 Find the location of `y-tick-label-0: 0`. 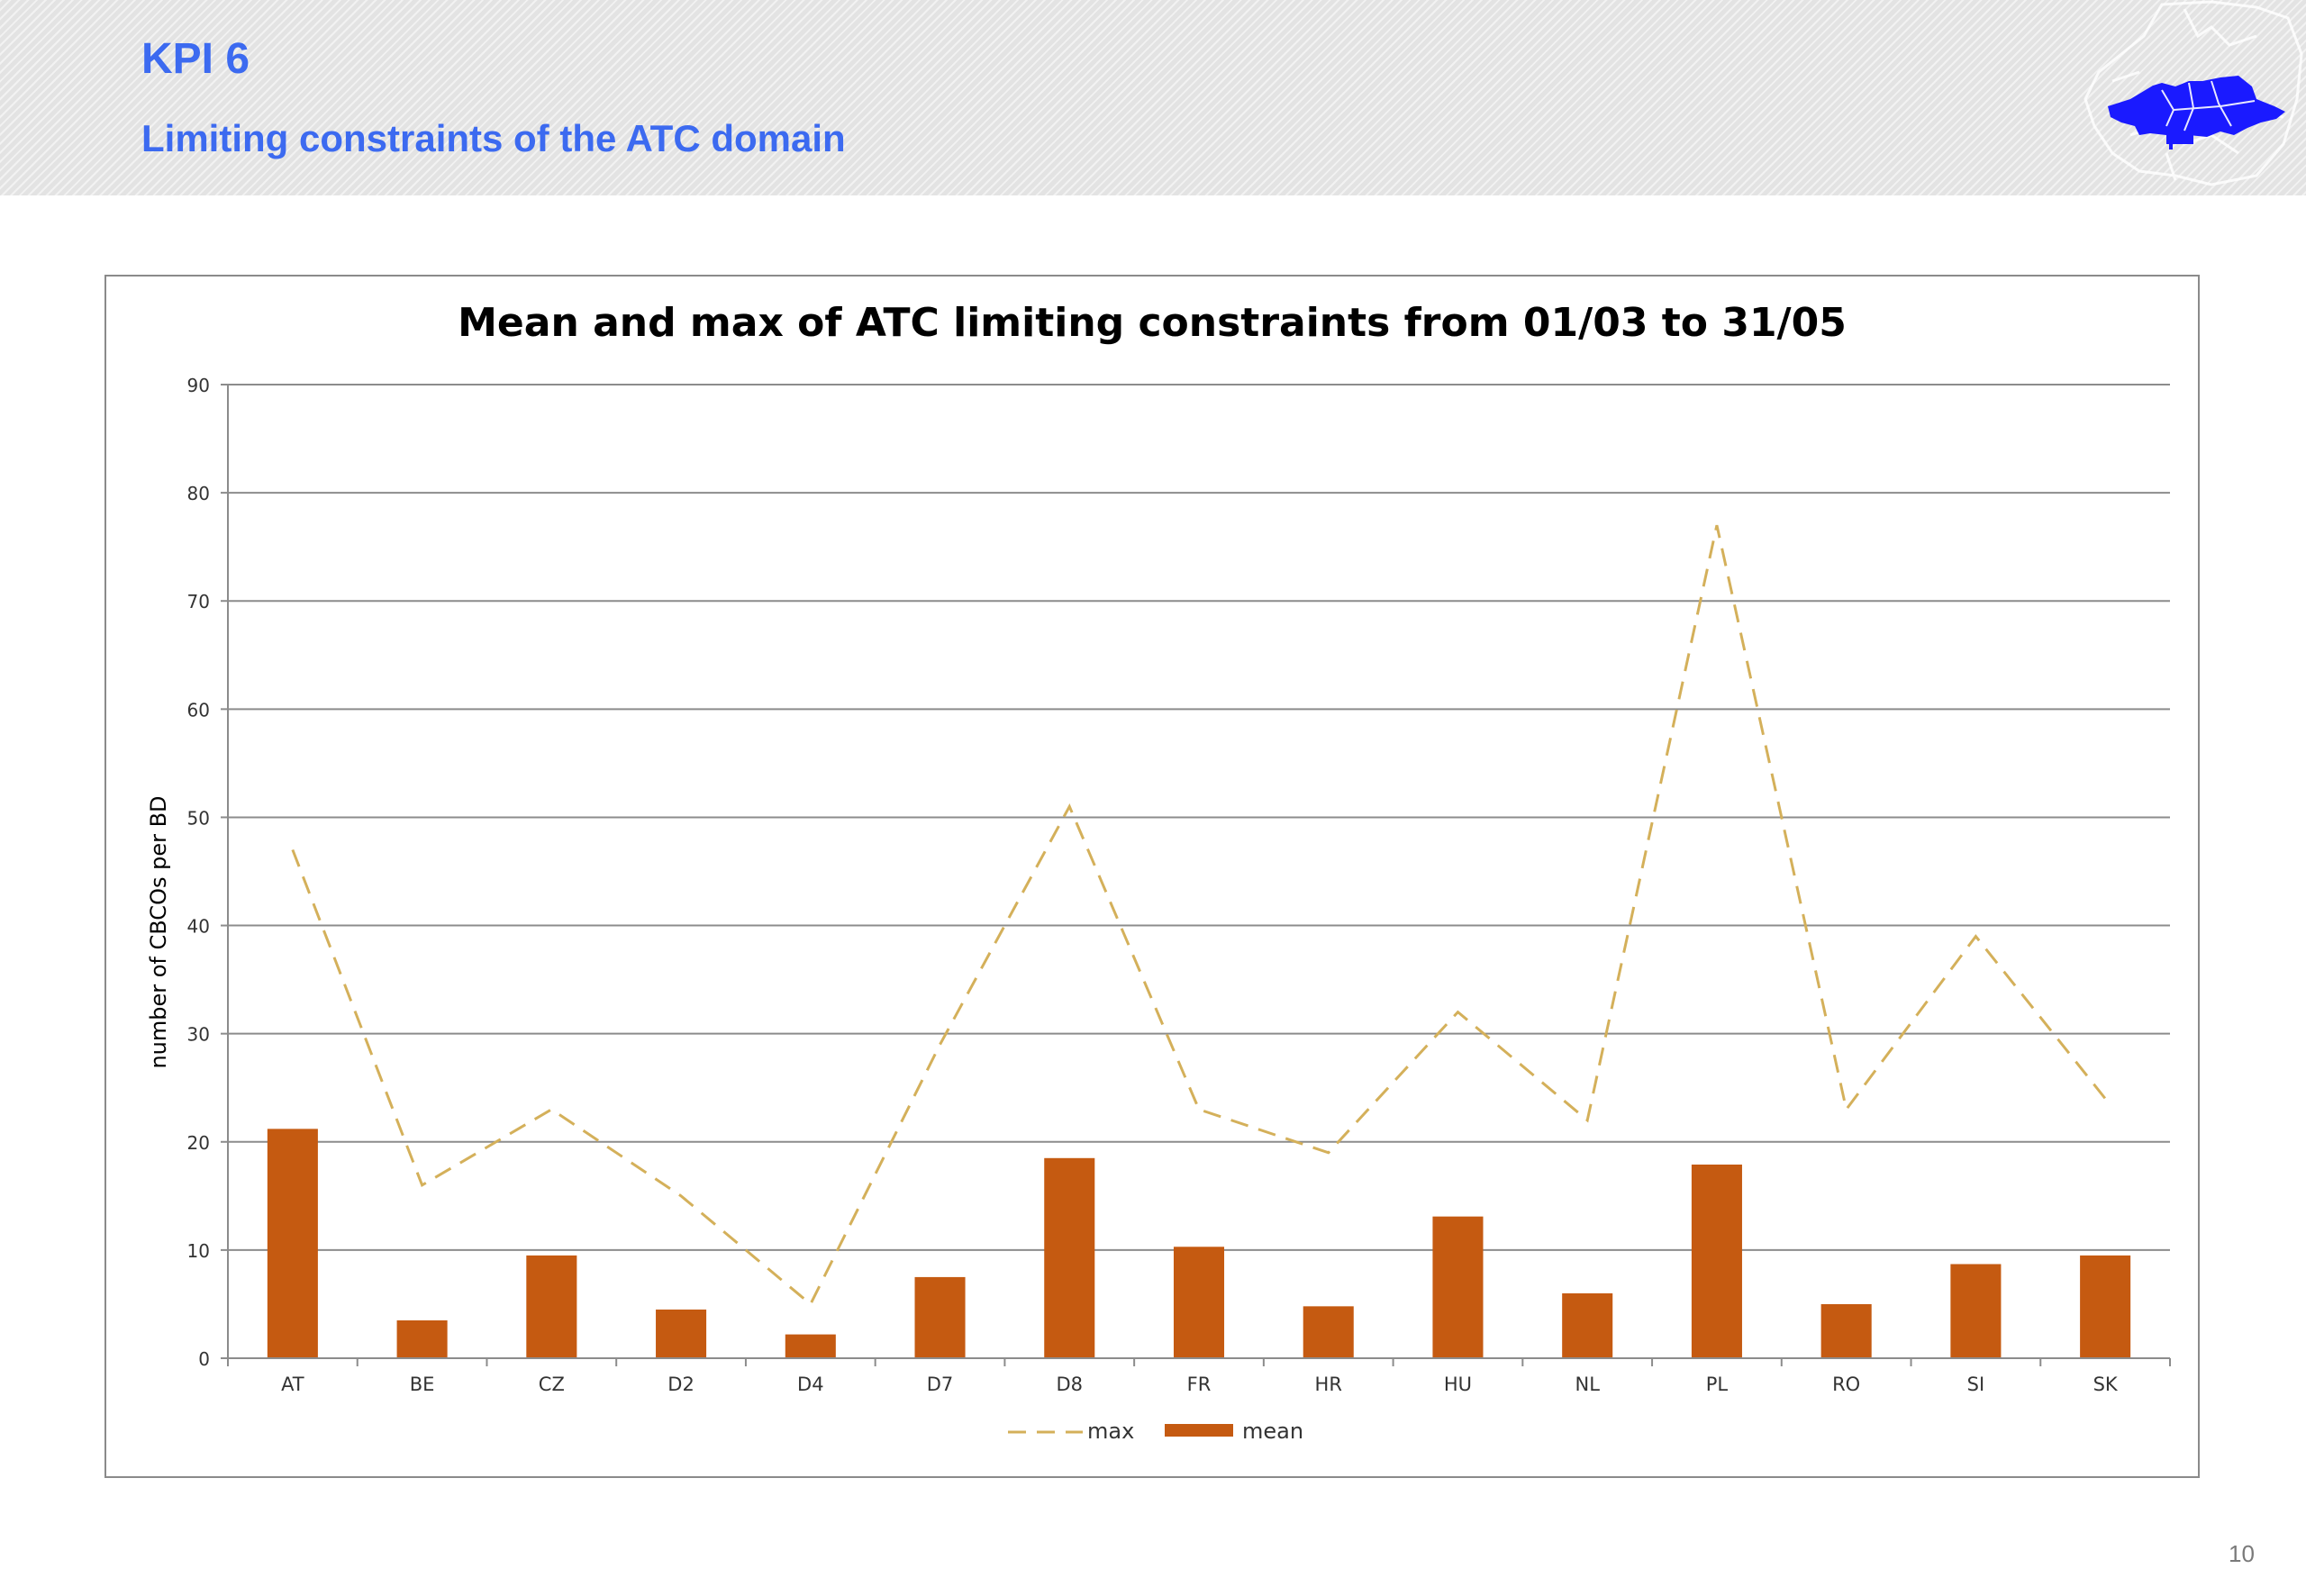

y-tick-label-0: 0 is located at coordinates (204, 1359).